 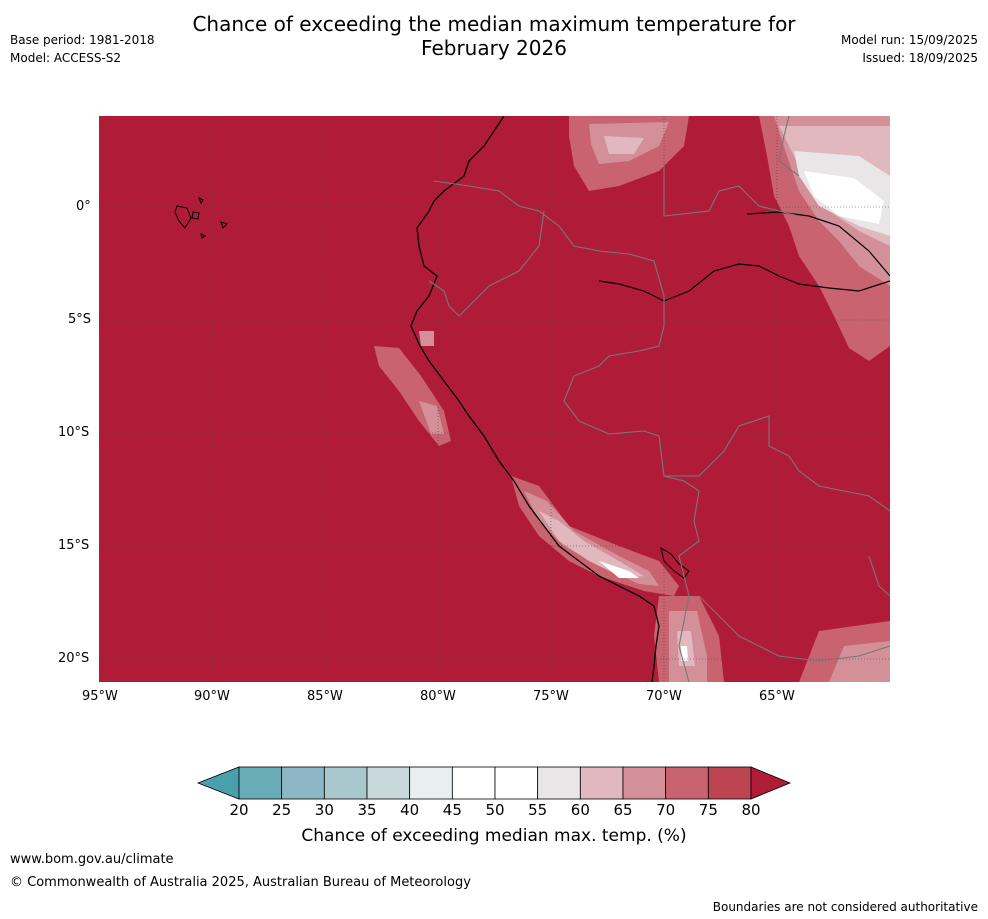 What do you see at coordinates (82, 40) in the screenshot?
I see `base-period: Base period: 1981-2018` at bounding box center [82, 40].